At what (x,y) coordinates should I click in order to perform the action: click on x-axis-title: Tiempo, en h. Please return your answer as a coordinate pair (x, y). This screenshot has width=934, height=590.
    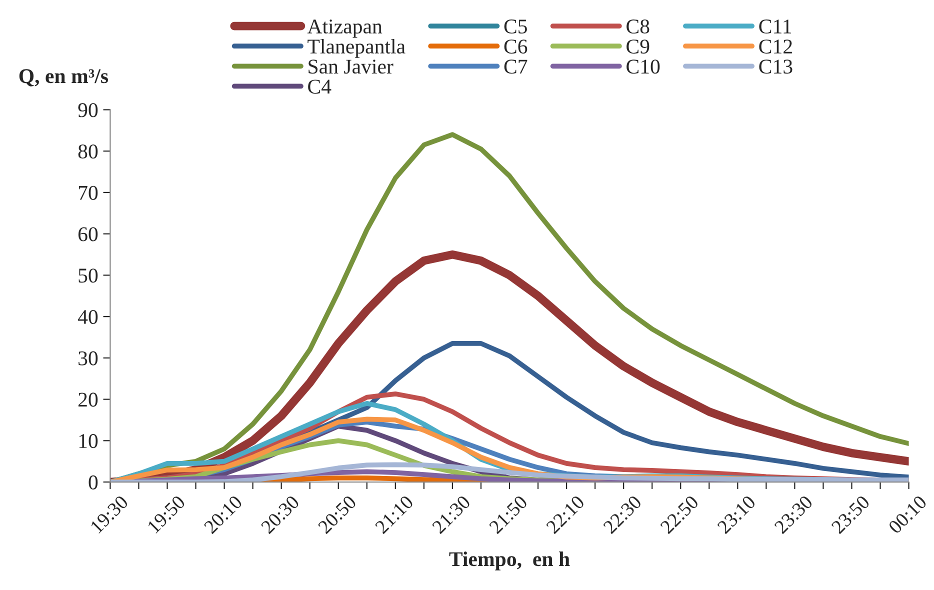
    Looking at the image, I should click on (509, 561).